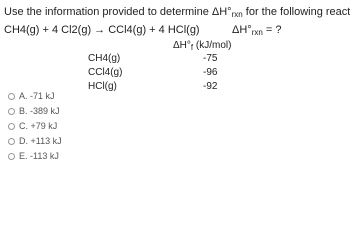  Describe the element at coordinates (210, 58) in the screenshot. I see `enthalpy: -75` at that location.